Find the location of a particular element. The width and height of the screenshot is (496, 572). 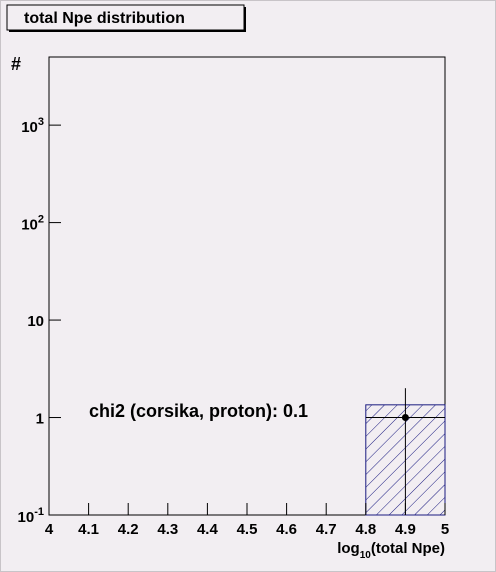

y-tick-exponent: 3 is located at coordinates (41, 122).